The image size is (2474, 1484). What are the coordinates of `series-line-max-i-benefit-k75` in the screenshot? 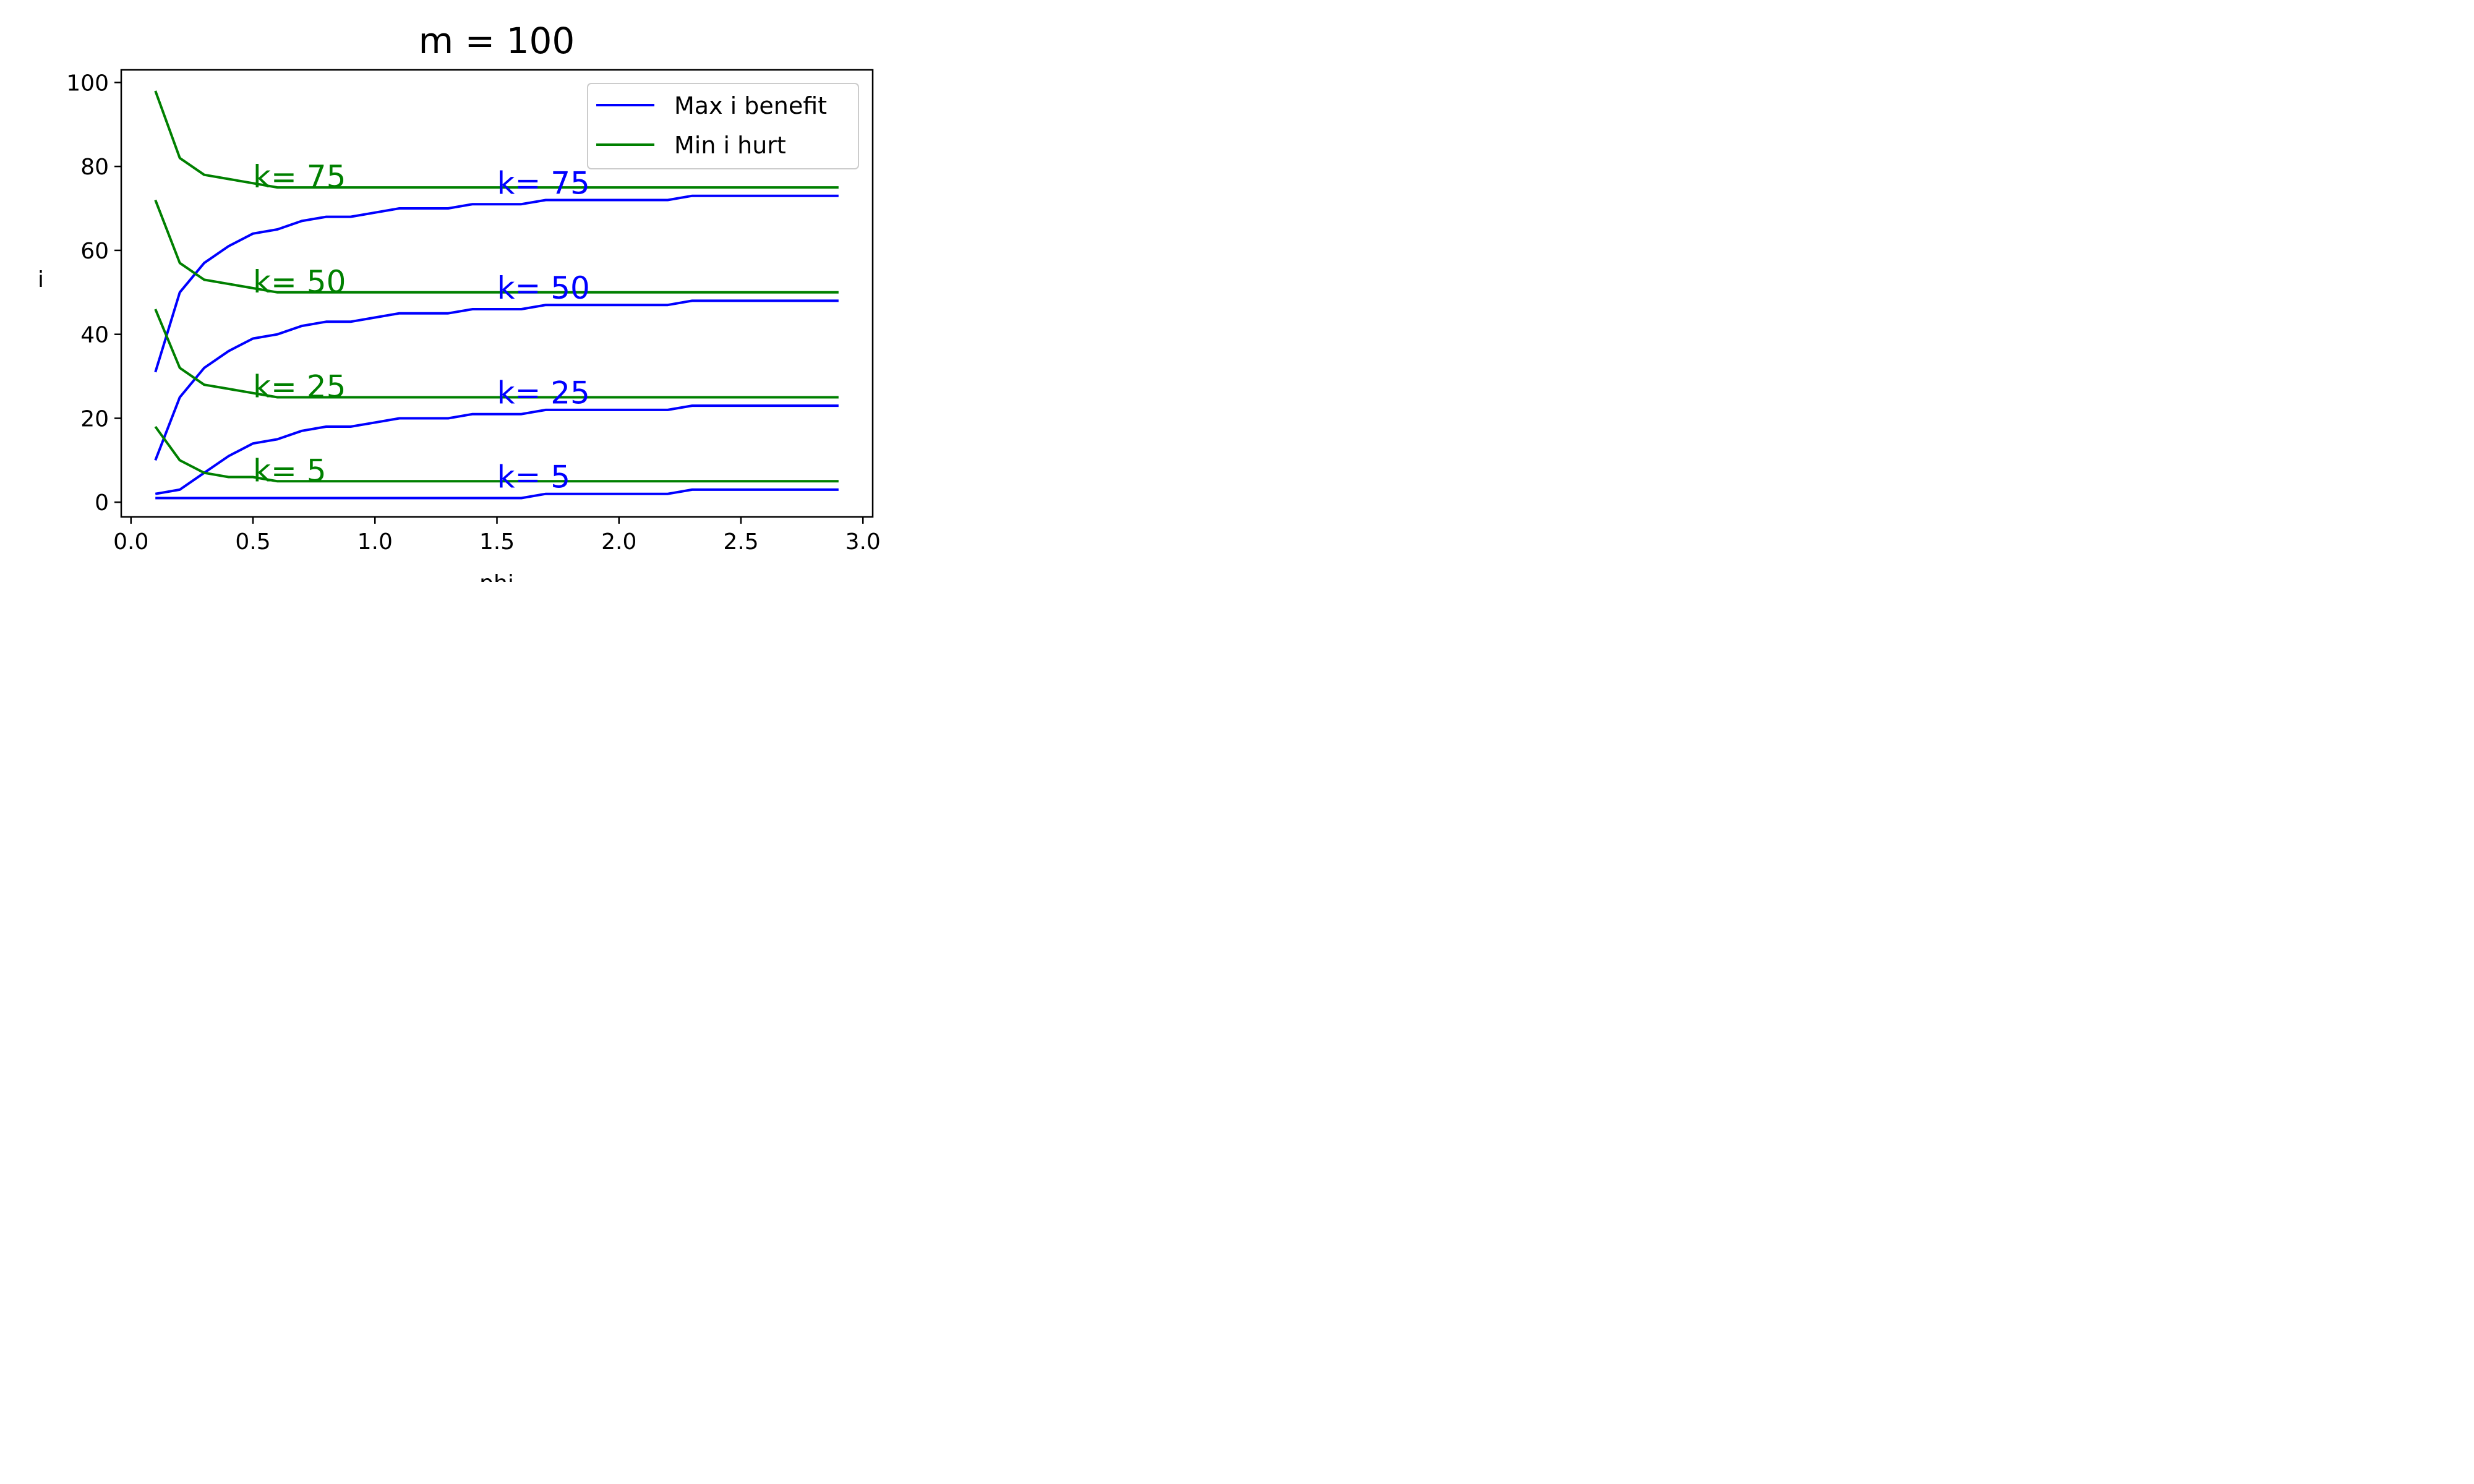 It's located at (496, 283).